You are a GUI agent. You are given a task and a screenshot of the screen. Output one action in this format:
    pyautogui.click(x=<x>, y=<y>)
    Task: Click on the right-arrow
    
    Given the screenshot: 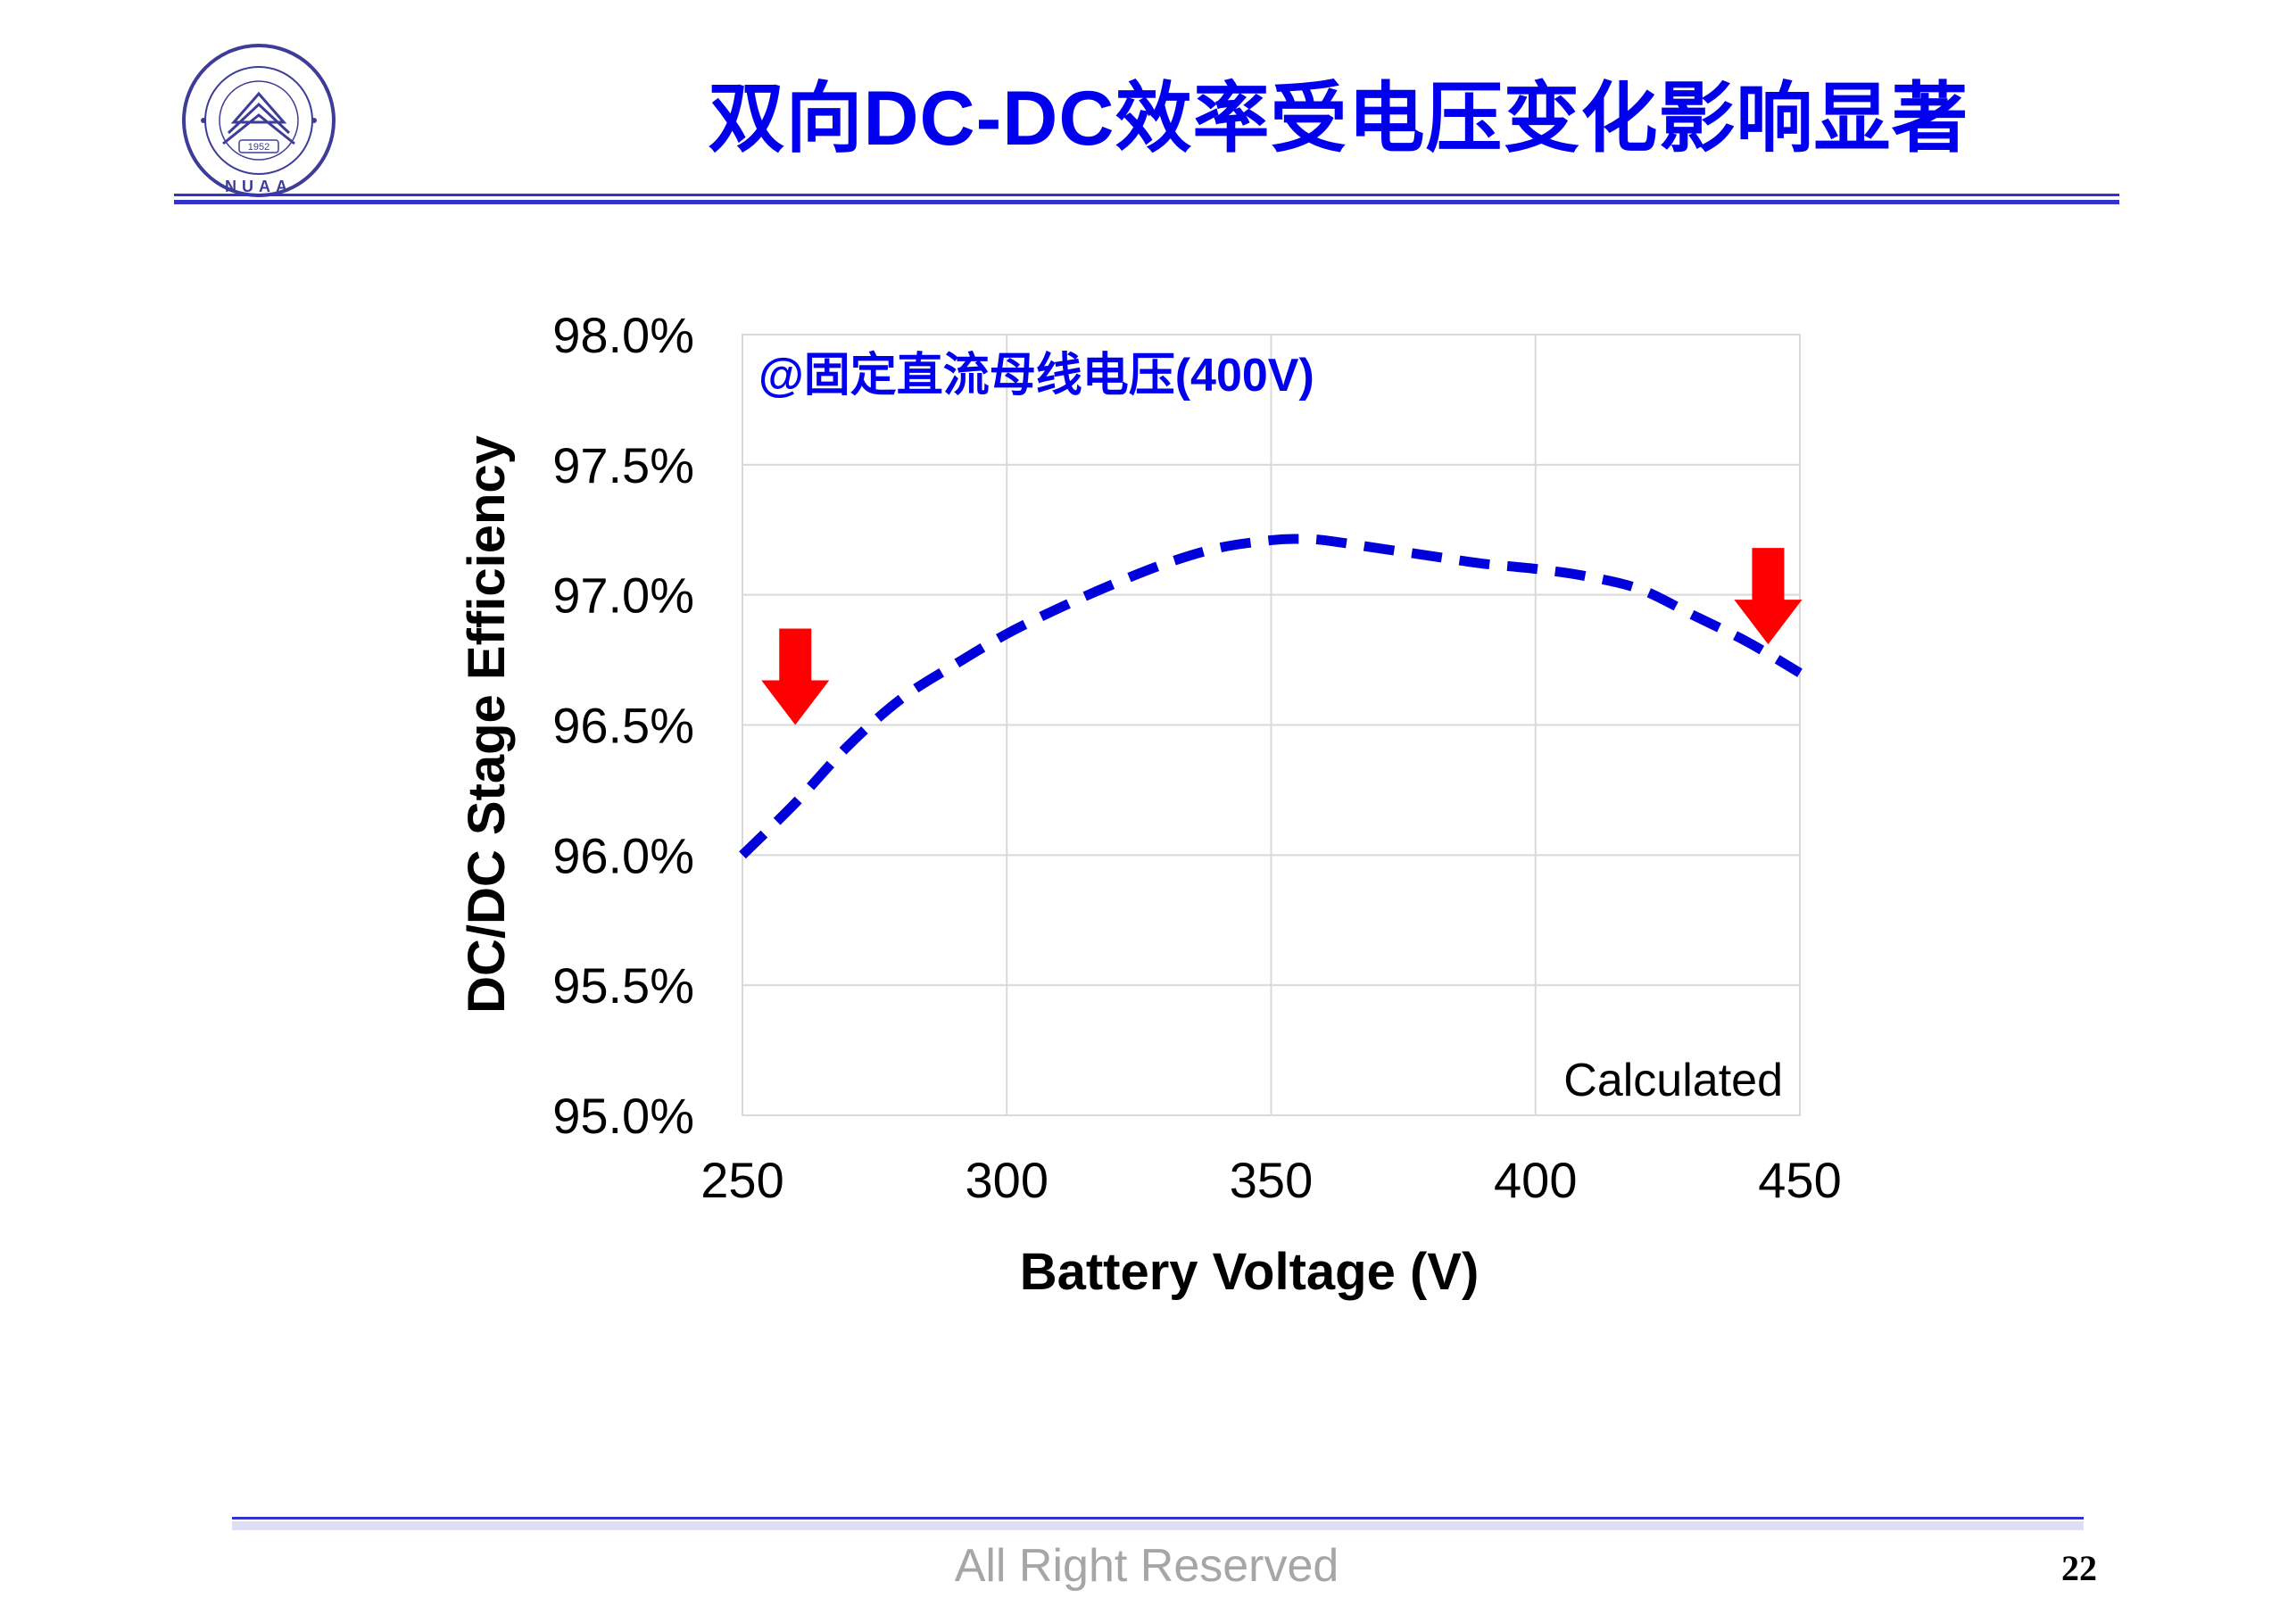 What is the action you would take?
    pyautogui.click(x=1768, y=596)
    